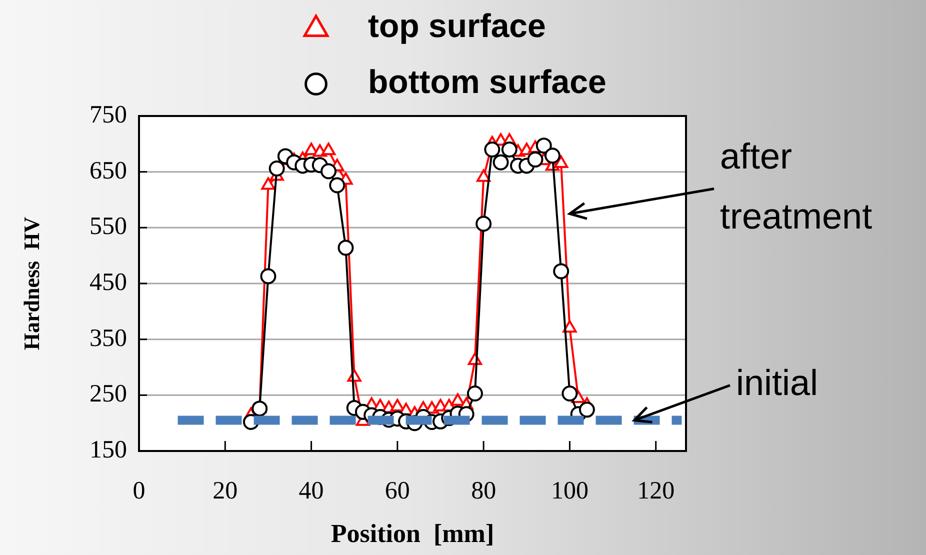  What do you see at coordinates (108, 115) in the screenshot?
I see `y-tick-label: 750` at bounding box center [108, 115].